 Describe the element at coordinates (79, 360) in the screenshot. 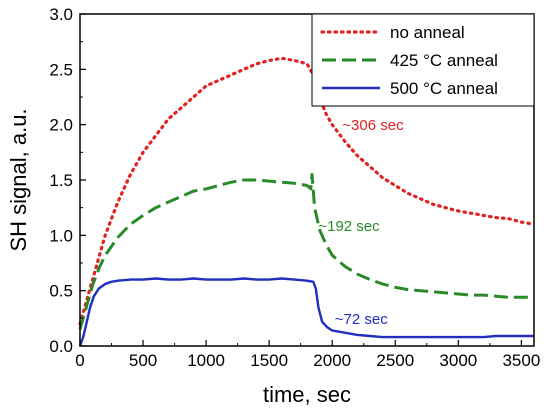

I see `x-tick-label: 0` at that location.